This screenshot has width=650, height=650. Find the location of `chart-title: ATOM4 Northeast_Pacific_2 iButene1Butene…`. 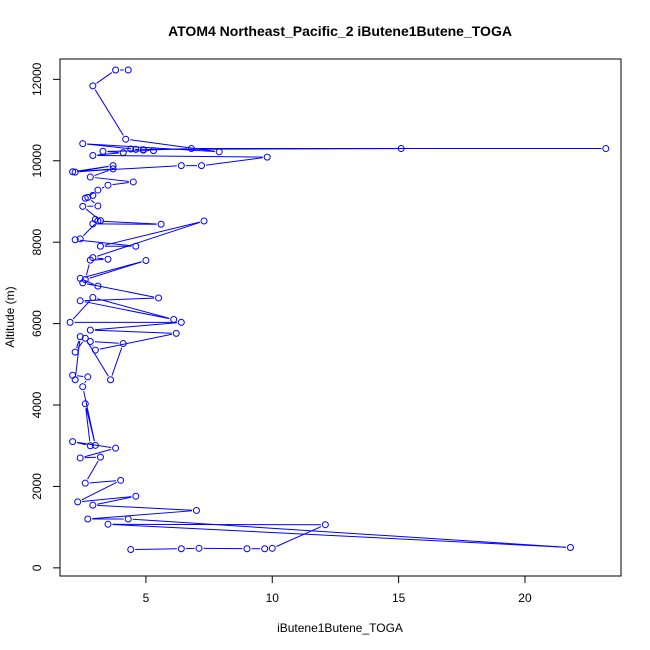

chart-title: ATOM4 Northeast_Pacific_2 iButene1Butene… is located at coordinates (340, 31).